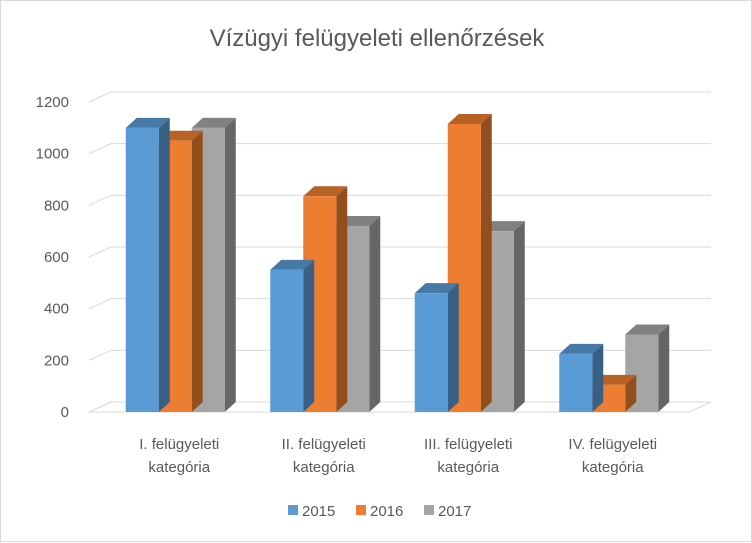 This screenshot has height=543, width=752. What do you see at coordinates (52, 154) in the screenshot?
I see `y-tick-label: 1000` at bounding box center [52, 154].